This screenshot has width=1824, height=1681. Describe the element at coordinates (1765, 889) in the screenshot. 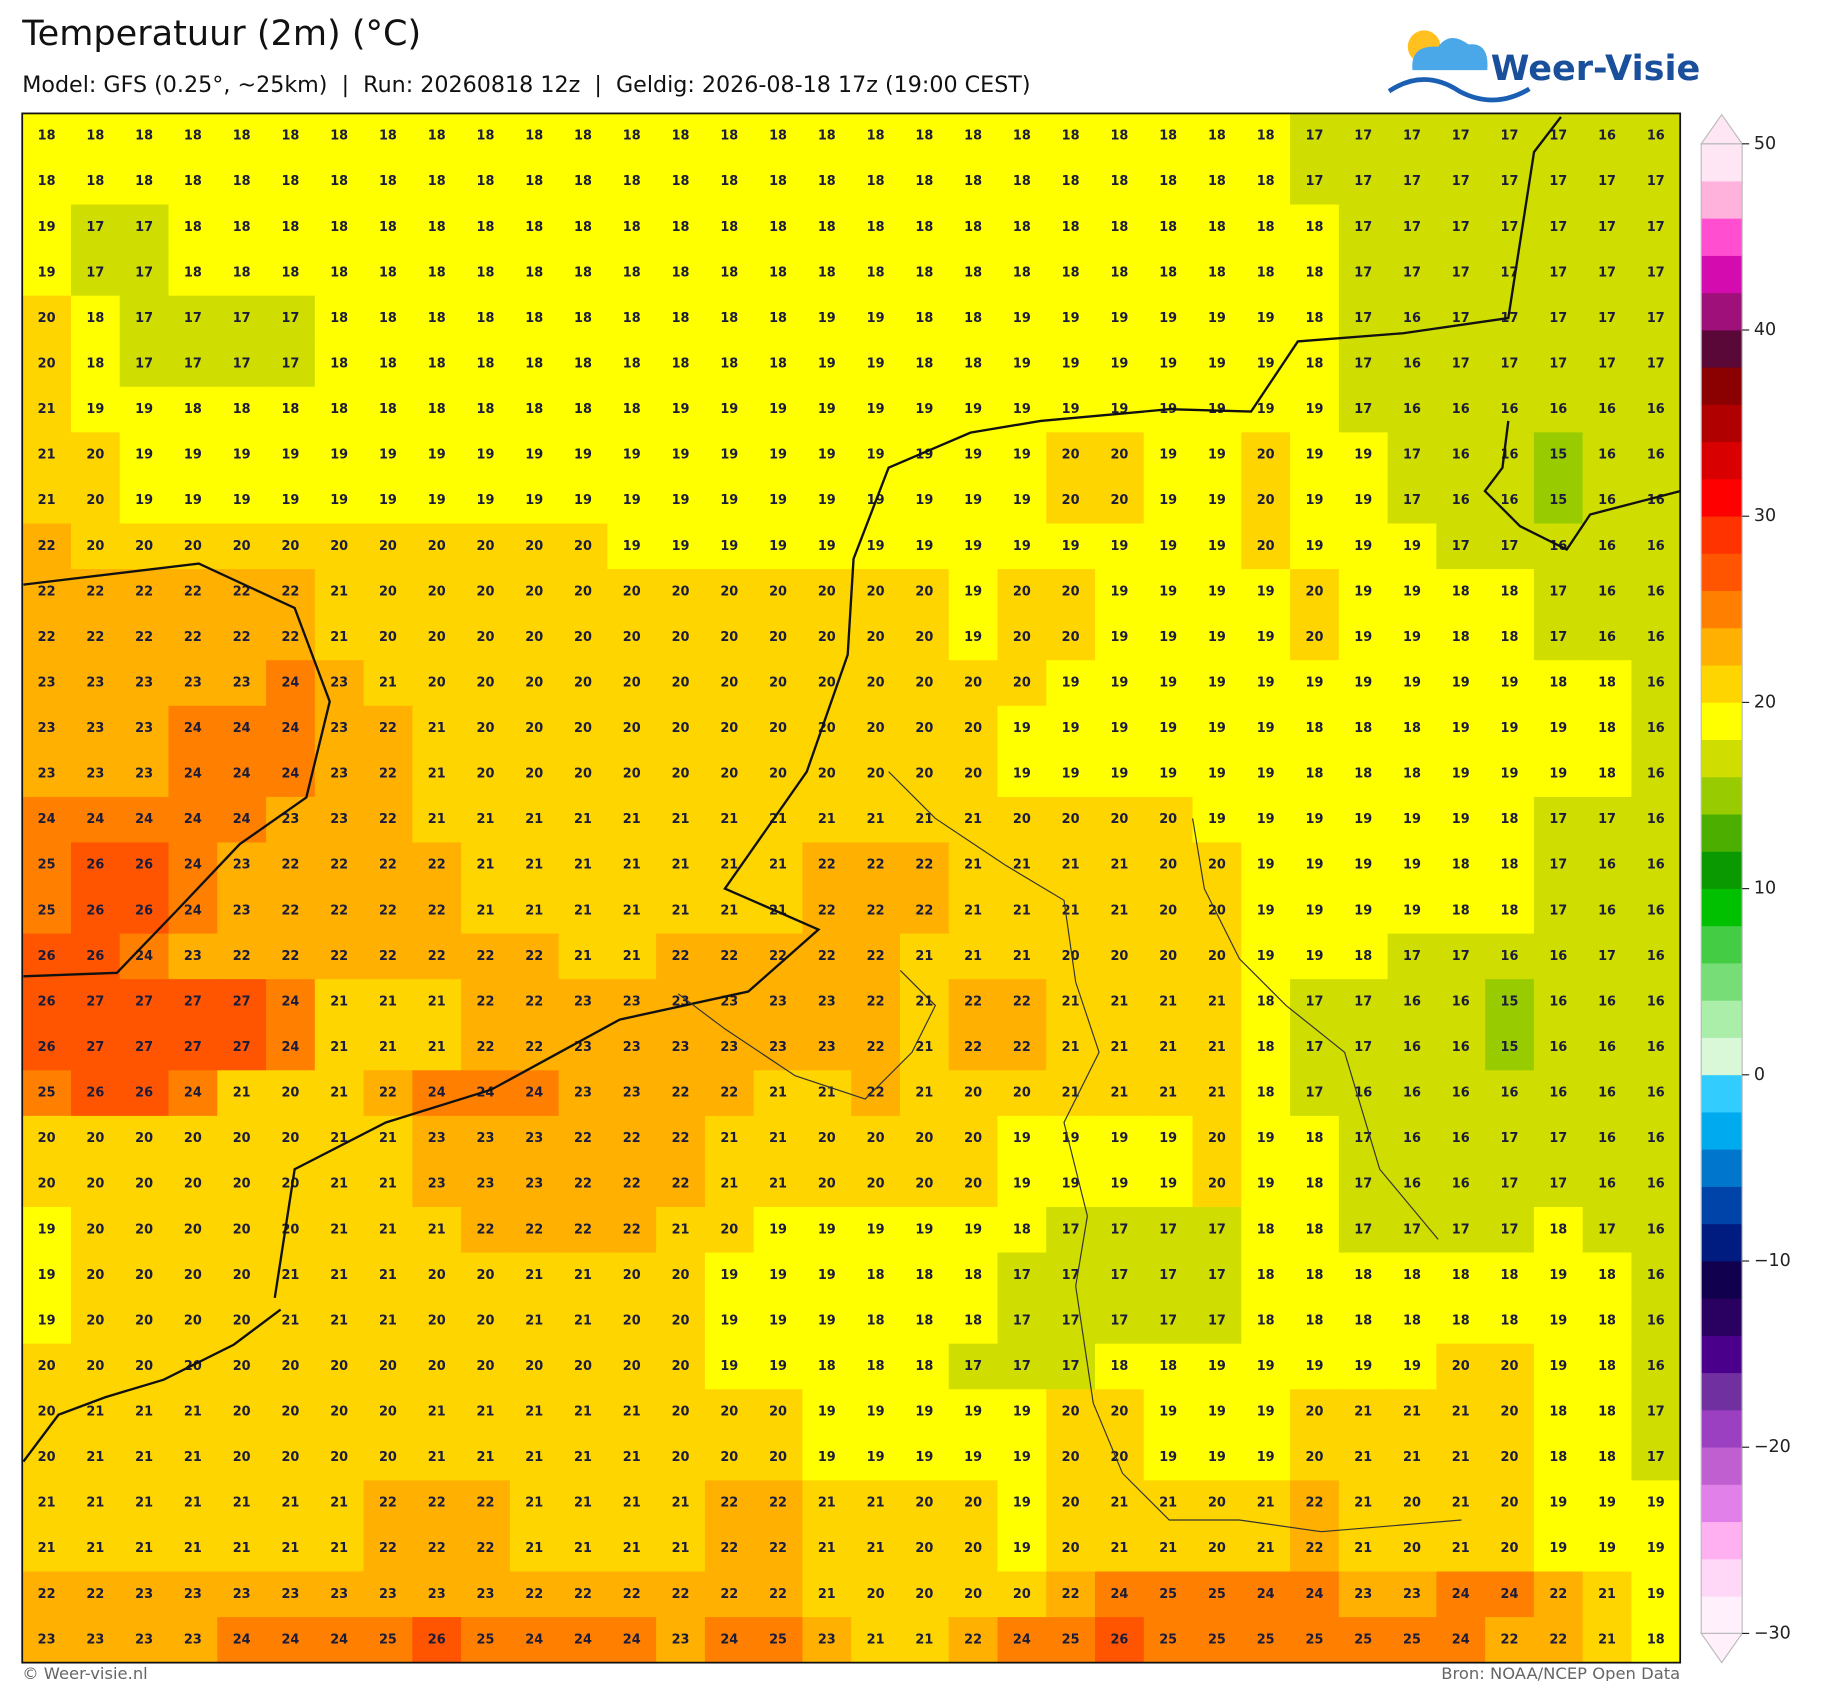

I see `colorbar-tick-label: 10` at that location.